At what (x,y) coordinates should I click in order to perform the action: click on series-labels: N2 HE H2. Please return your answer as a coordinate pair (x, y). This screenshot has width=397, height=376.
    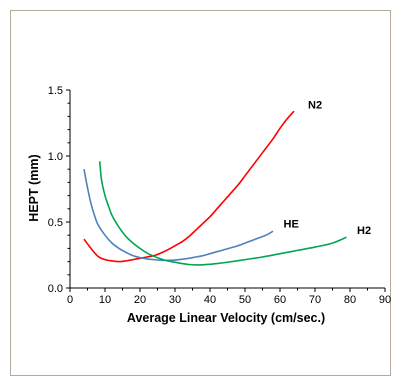
    Looking at the image, I should click on (328, 167).